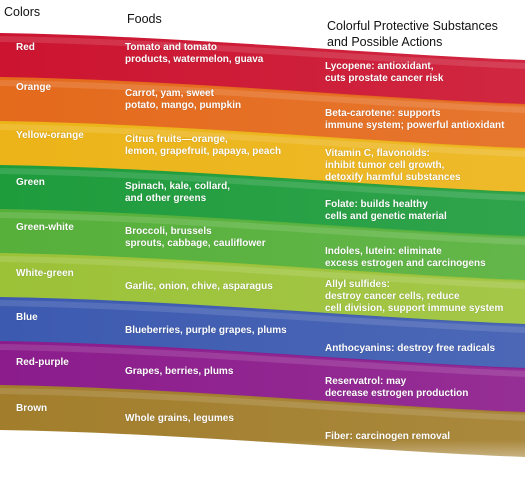  I want to click on color-name: White-green, so click(45, 273).